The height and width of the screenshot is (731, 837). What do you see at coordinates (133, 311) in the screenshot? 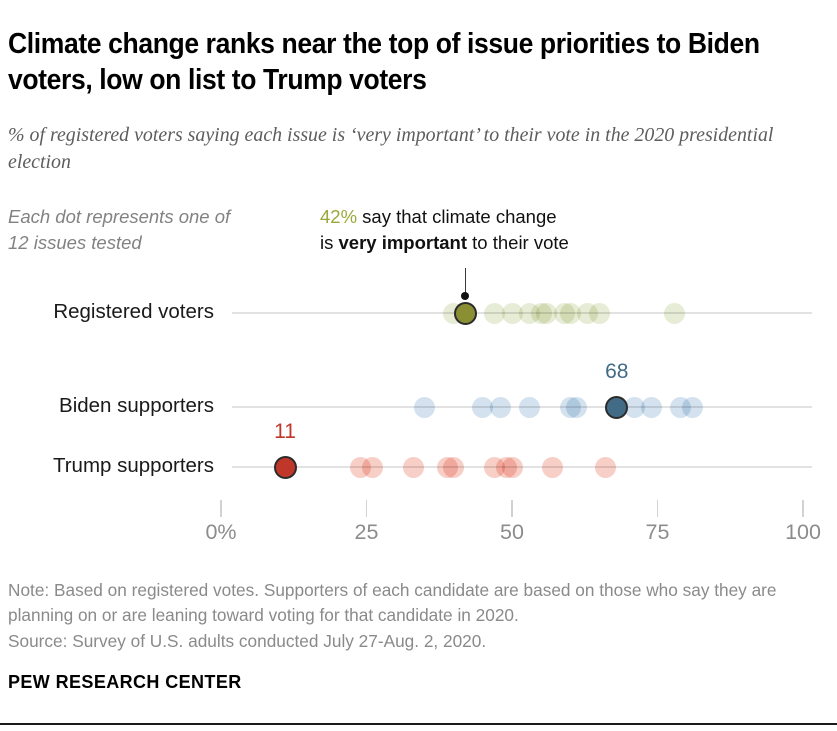
I see `row-label-registered-voters: Registered voters` at bounding box center [133, 311].